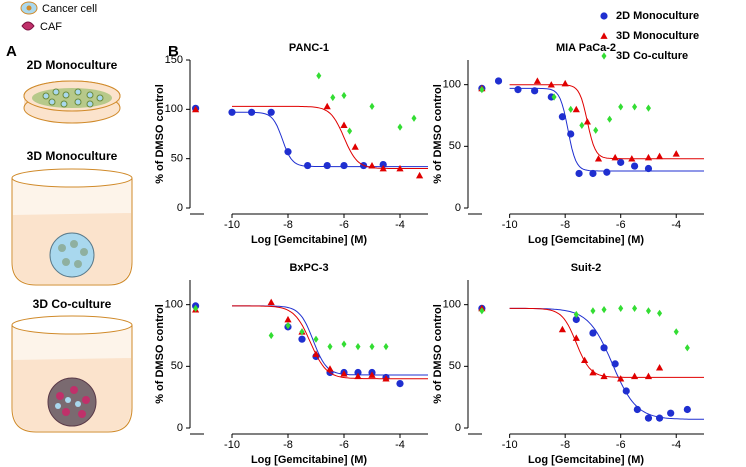  What do you see at coordinates (173, 51) in the screenshot?
I see `panel-label: B` at bounding box center [173, 51].